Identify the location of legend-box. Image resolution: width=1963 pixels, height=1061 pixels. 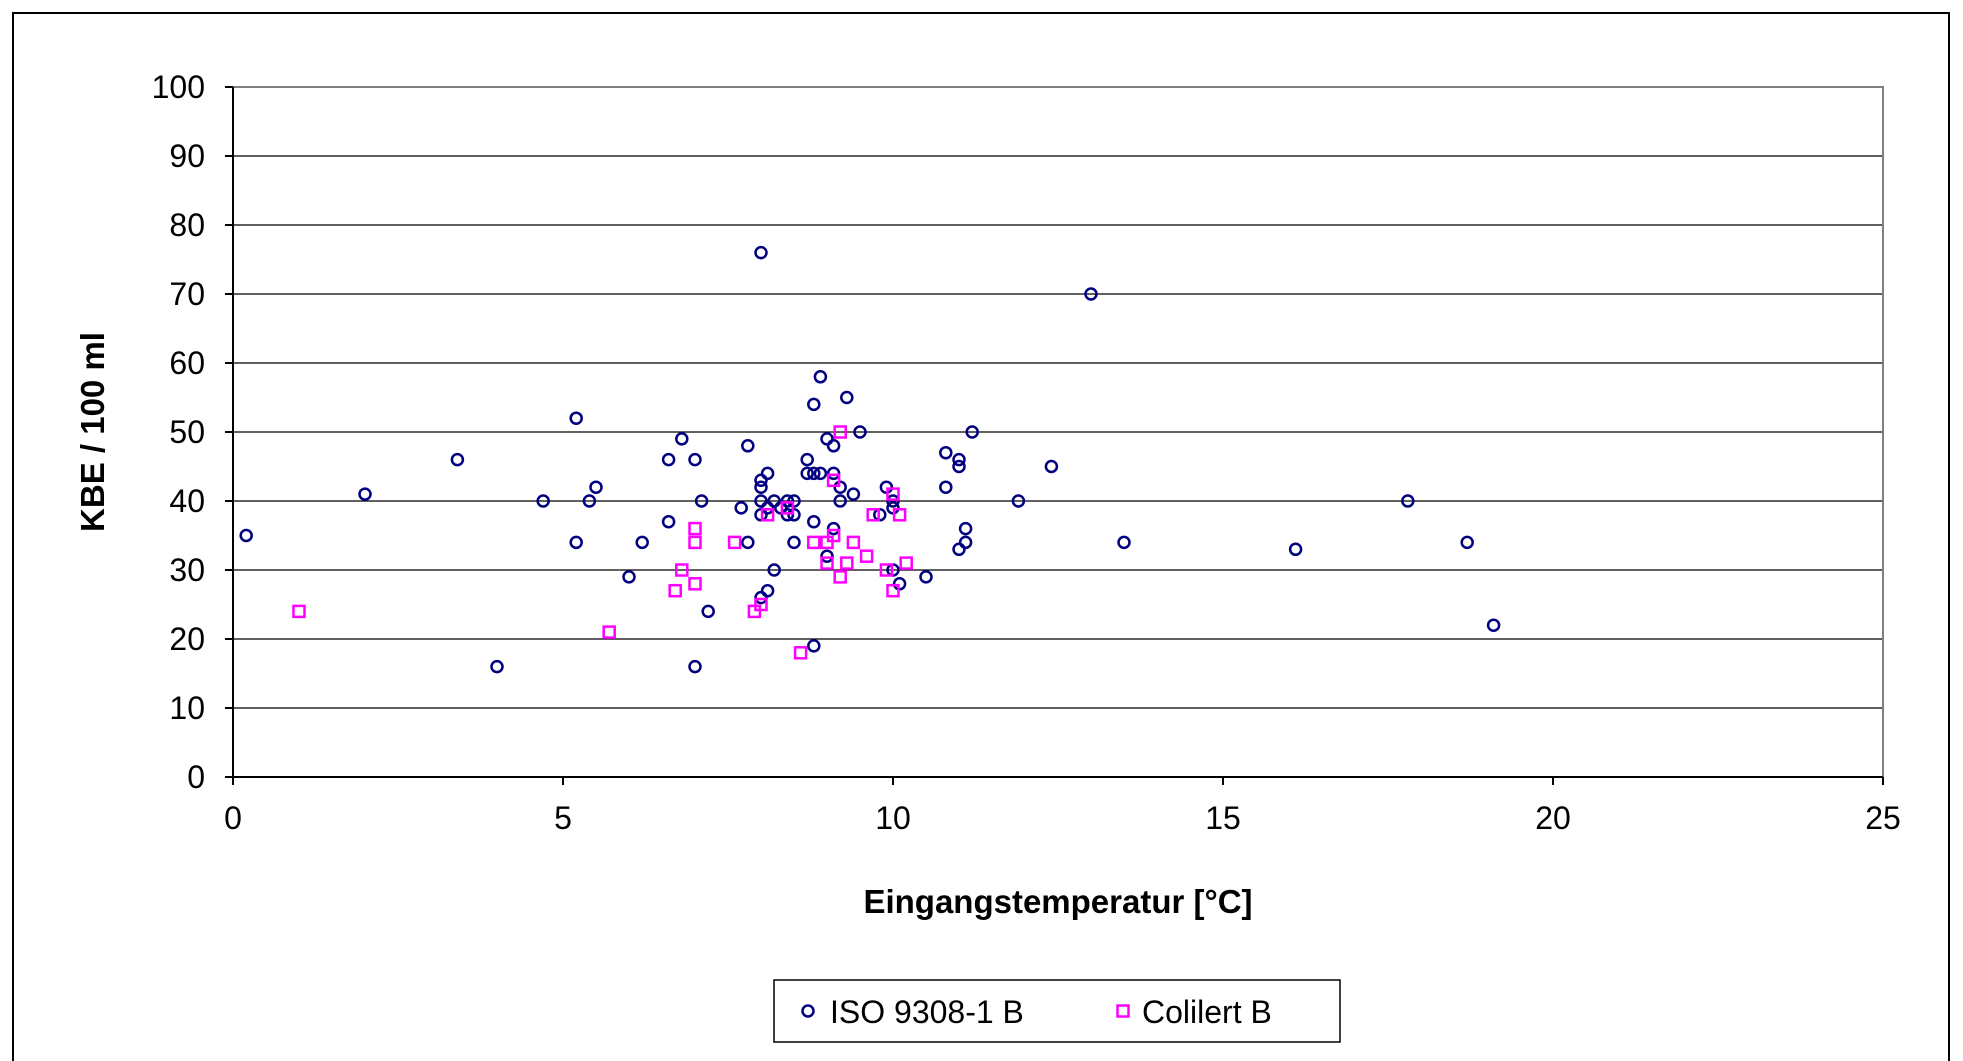
(1057, 1011).